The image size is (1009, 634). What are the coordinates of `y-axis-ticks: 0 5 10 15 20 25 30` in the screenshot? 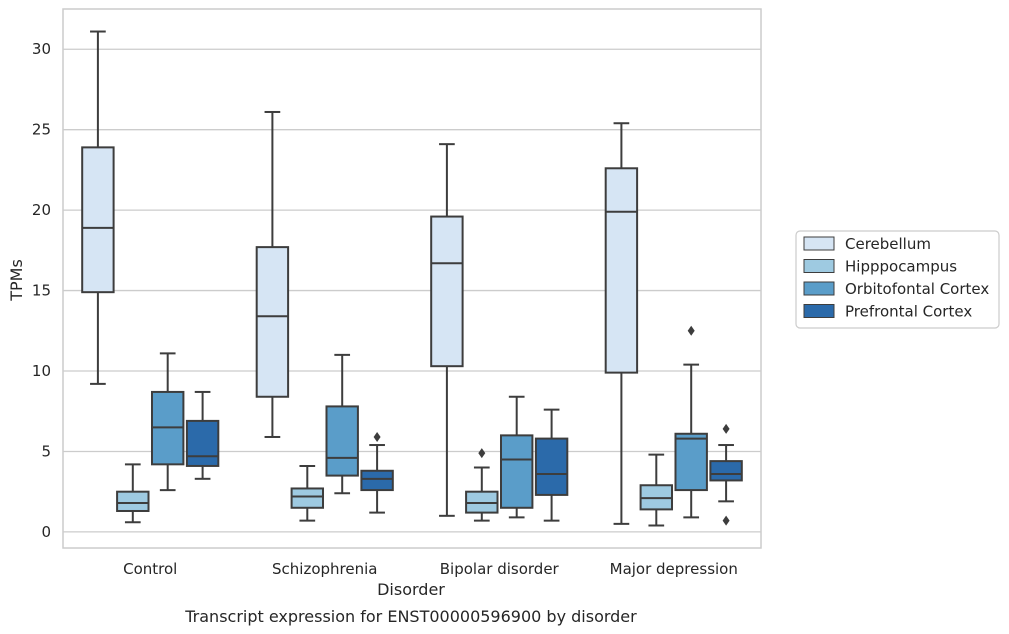 It's located at (41, 290).